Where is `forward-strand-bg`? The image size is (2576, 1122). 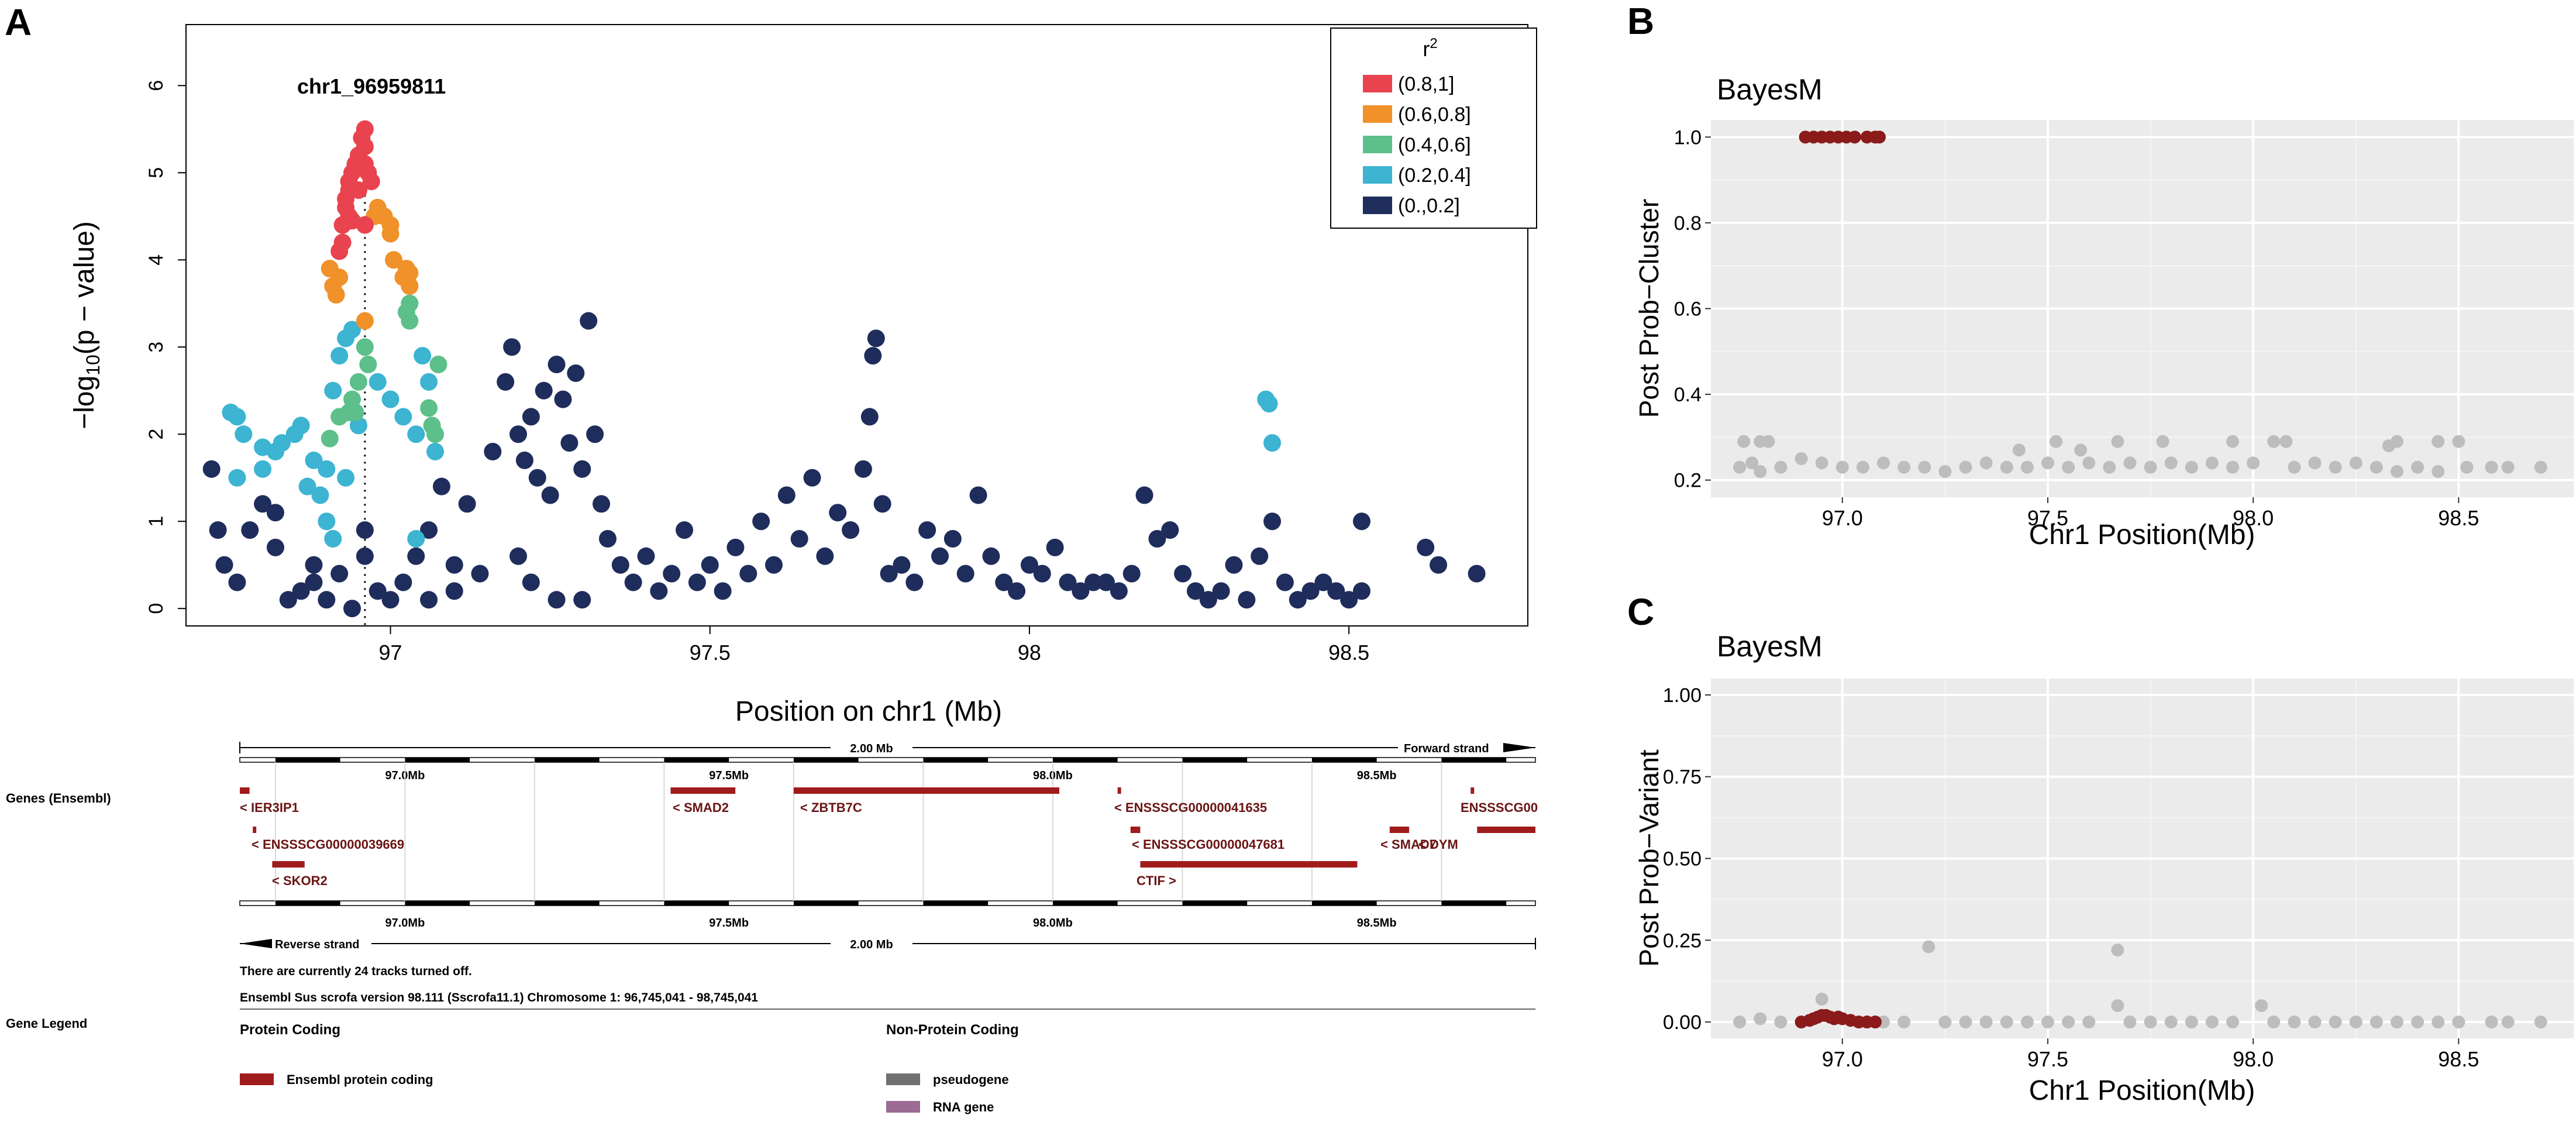 forward-strand-bg is located at coordinates (1450, 747).